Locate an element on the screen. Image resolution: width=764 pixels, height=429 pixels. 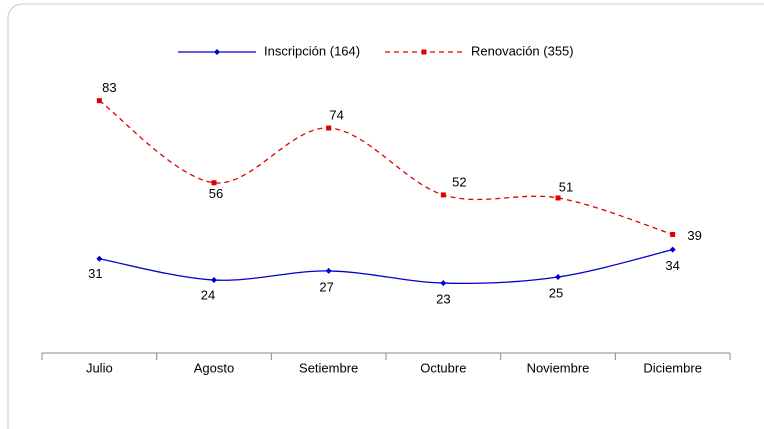
x-tick-label: Setiembre is located at coordinates (328, 367).